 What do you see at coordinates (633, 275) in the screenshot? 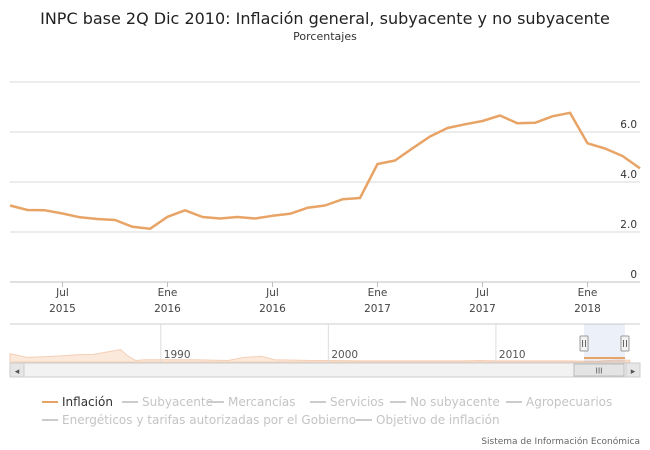
I see `y-tick-label: 0` at bounding box center [633, 275].